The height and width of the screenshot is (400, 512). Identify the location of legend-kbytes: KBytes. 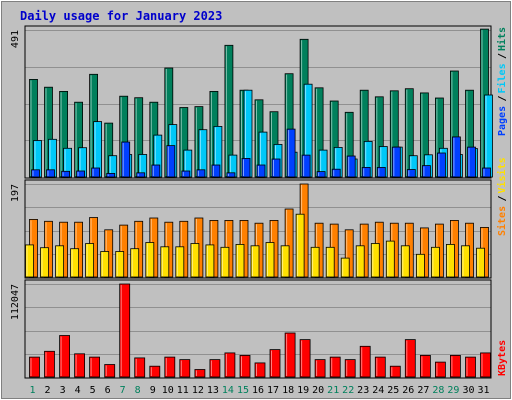
(502, 358).